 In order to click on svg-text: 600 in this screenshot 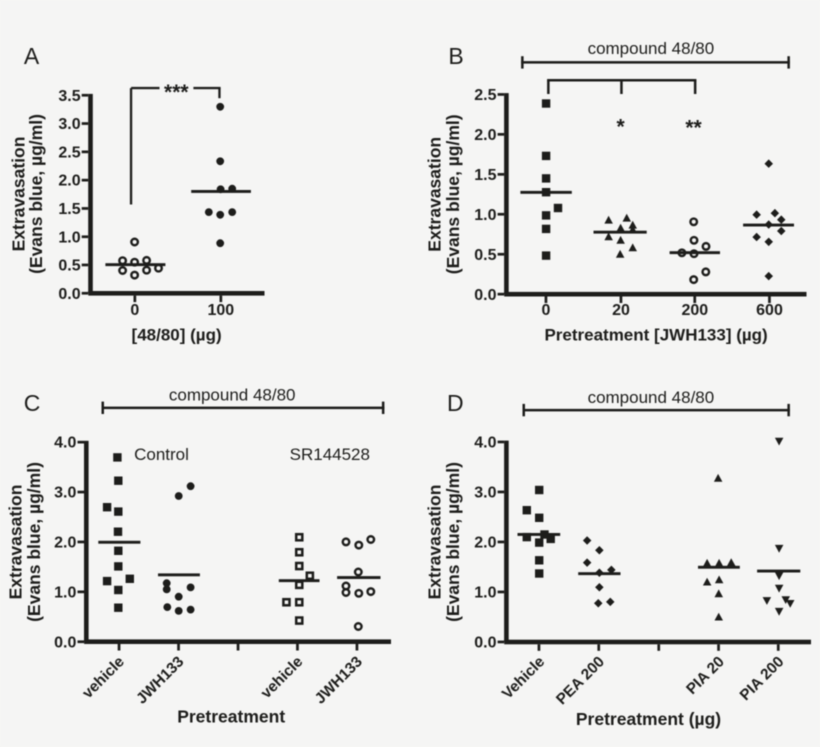, I will do `click(769, 310)`.